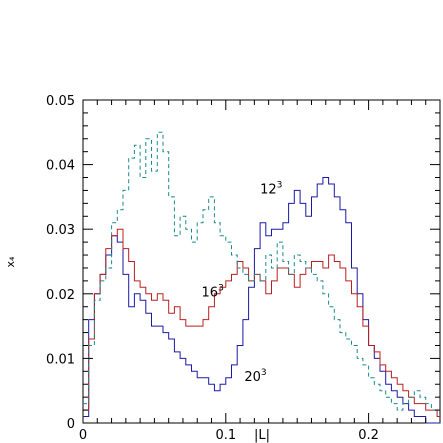 The height and width of the screenshot is (443, 443). Describe the element at coordinates (60, 166) in the screenshot. I see `y-tick-label: 0.04` at that location.